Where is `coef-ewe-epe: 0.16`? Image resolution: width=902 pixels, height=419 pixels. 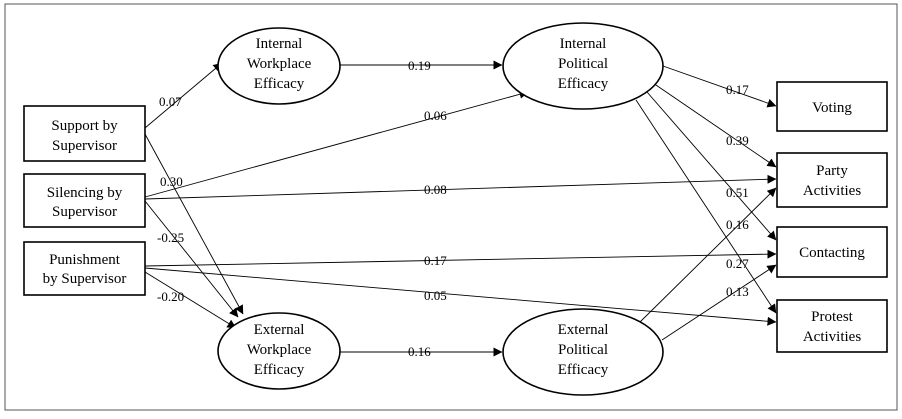 coef-ewe-epe: 0.16 is located at coordinates (419, 351).